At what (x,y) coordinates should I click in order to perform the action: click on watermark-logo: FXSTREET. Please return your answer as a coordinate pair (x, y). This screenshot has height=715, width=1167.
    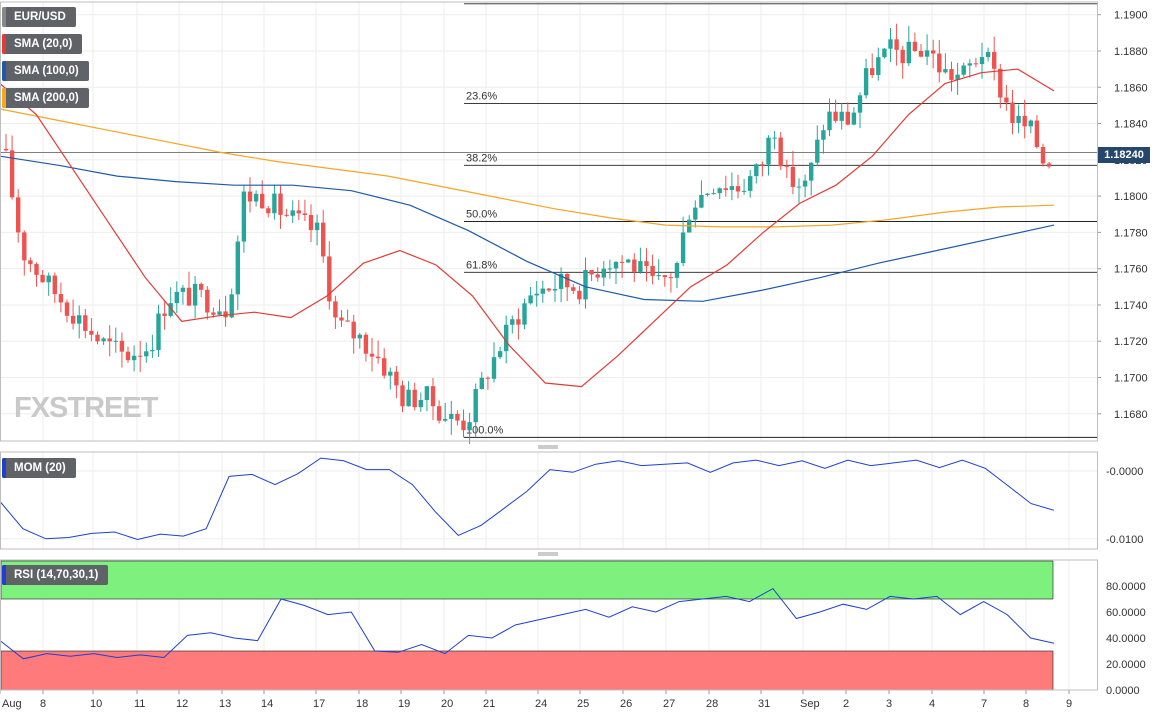
    Looking at the image, I should click on (86, 408).